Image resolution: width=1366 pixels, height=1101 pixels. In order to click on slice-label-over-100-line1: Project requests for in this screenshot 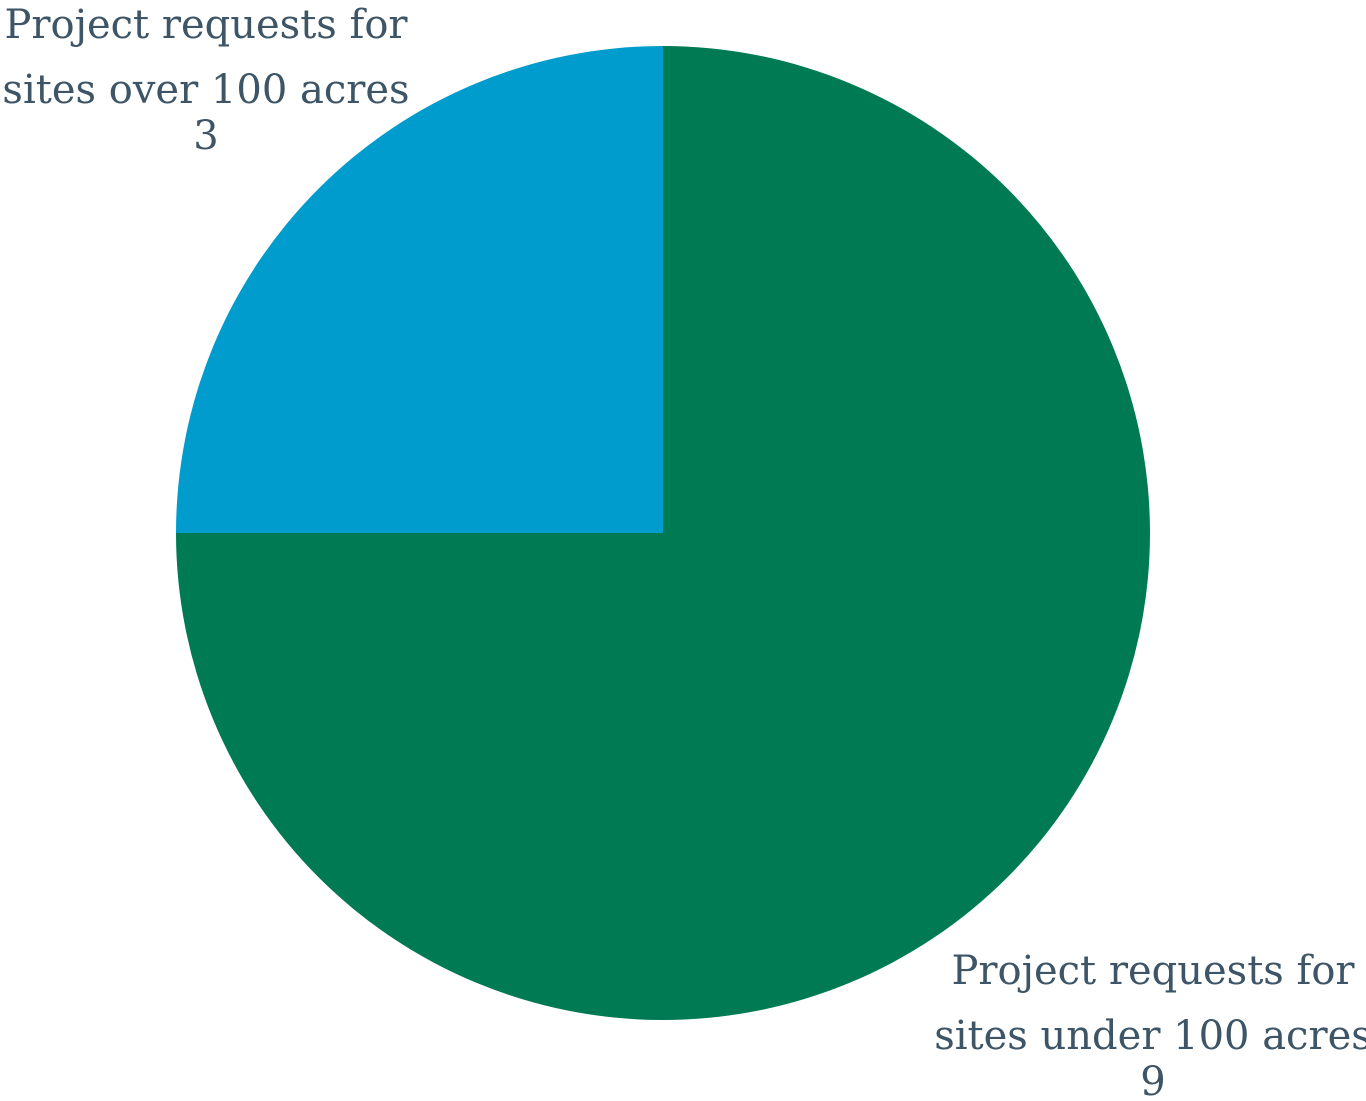, I will do `click(206, 25)`.